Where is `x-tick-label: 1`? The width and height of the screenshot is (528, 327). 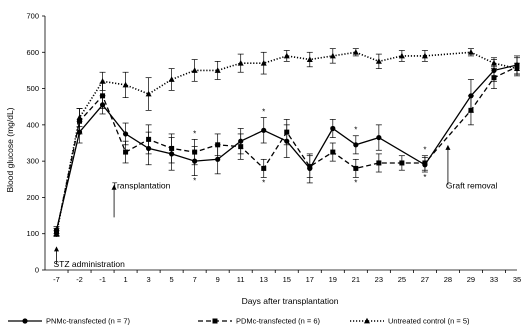
x-tick-label: 1 is located at coordinates (125, 279).